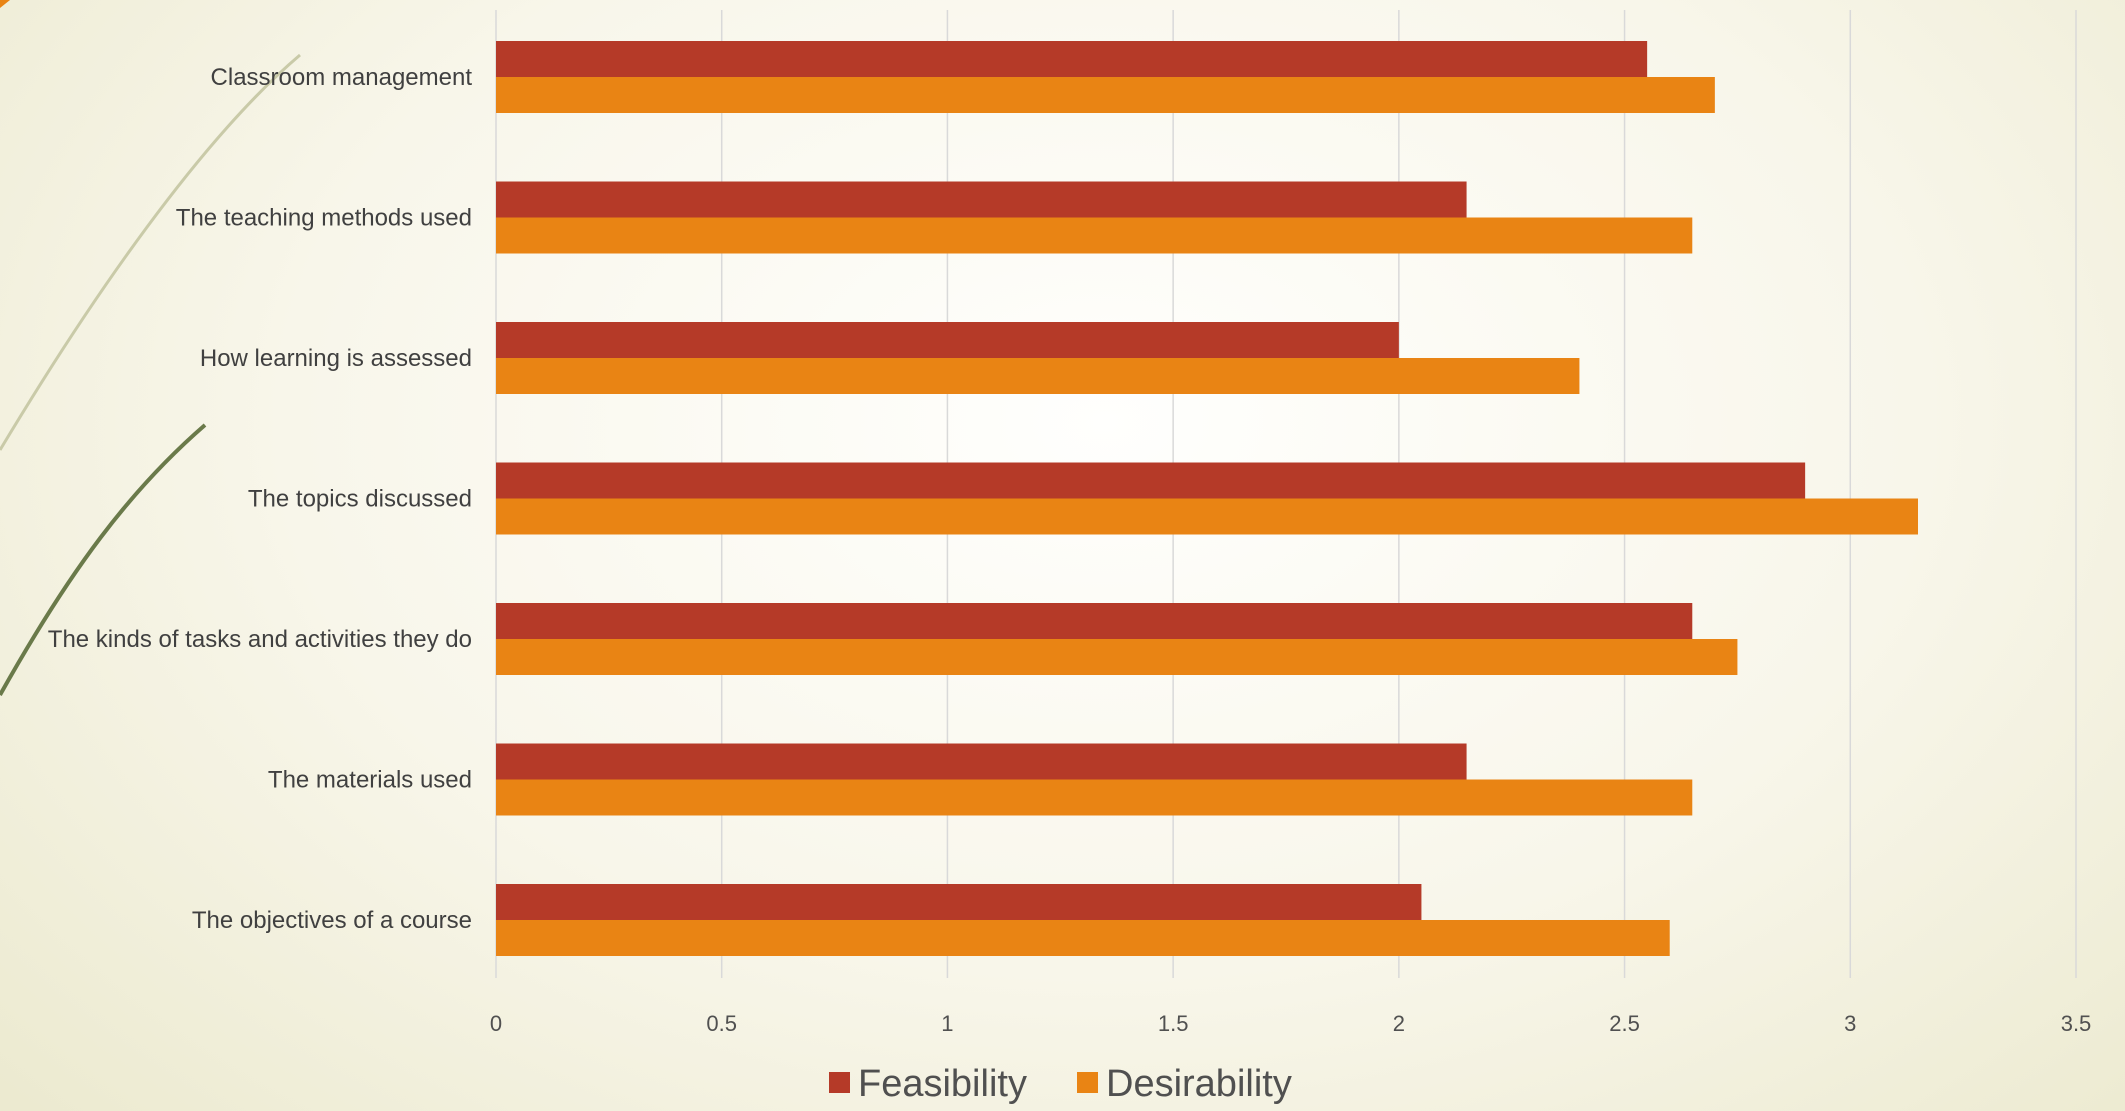  I want to click on x-tick-label: 2.5, so click(1624, 1023).